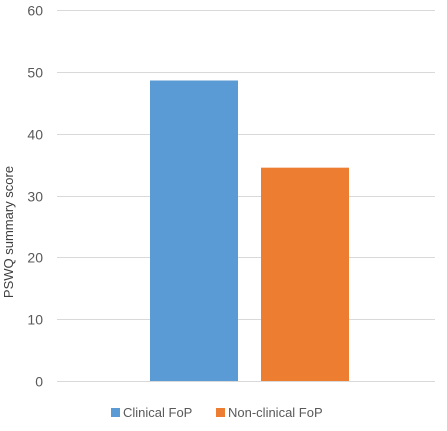  I want to click on y-tick-label: 20, so click(35, 258).